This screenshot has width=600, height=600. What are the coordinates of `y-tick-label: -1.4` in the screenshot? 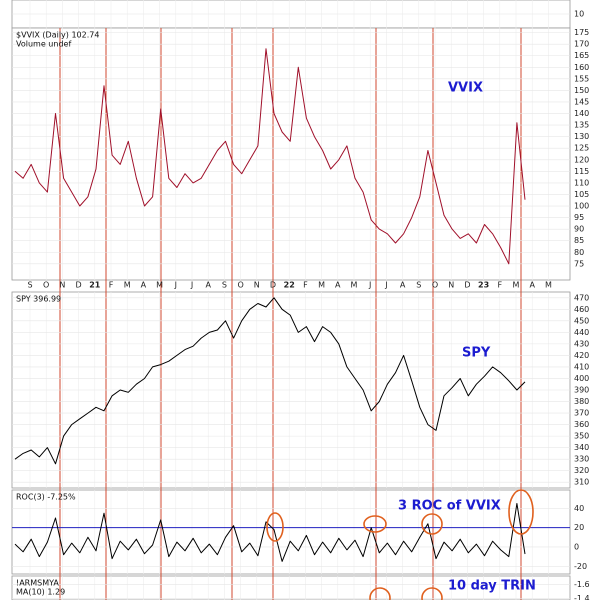 It's located at (582, 597).